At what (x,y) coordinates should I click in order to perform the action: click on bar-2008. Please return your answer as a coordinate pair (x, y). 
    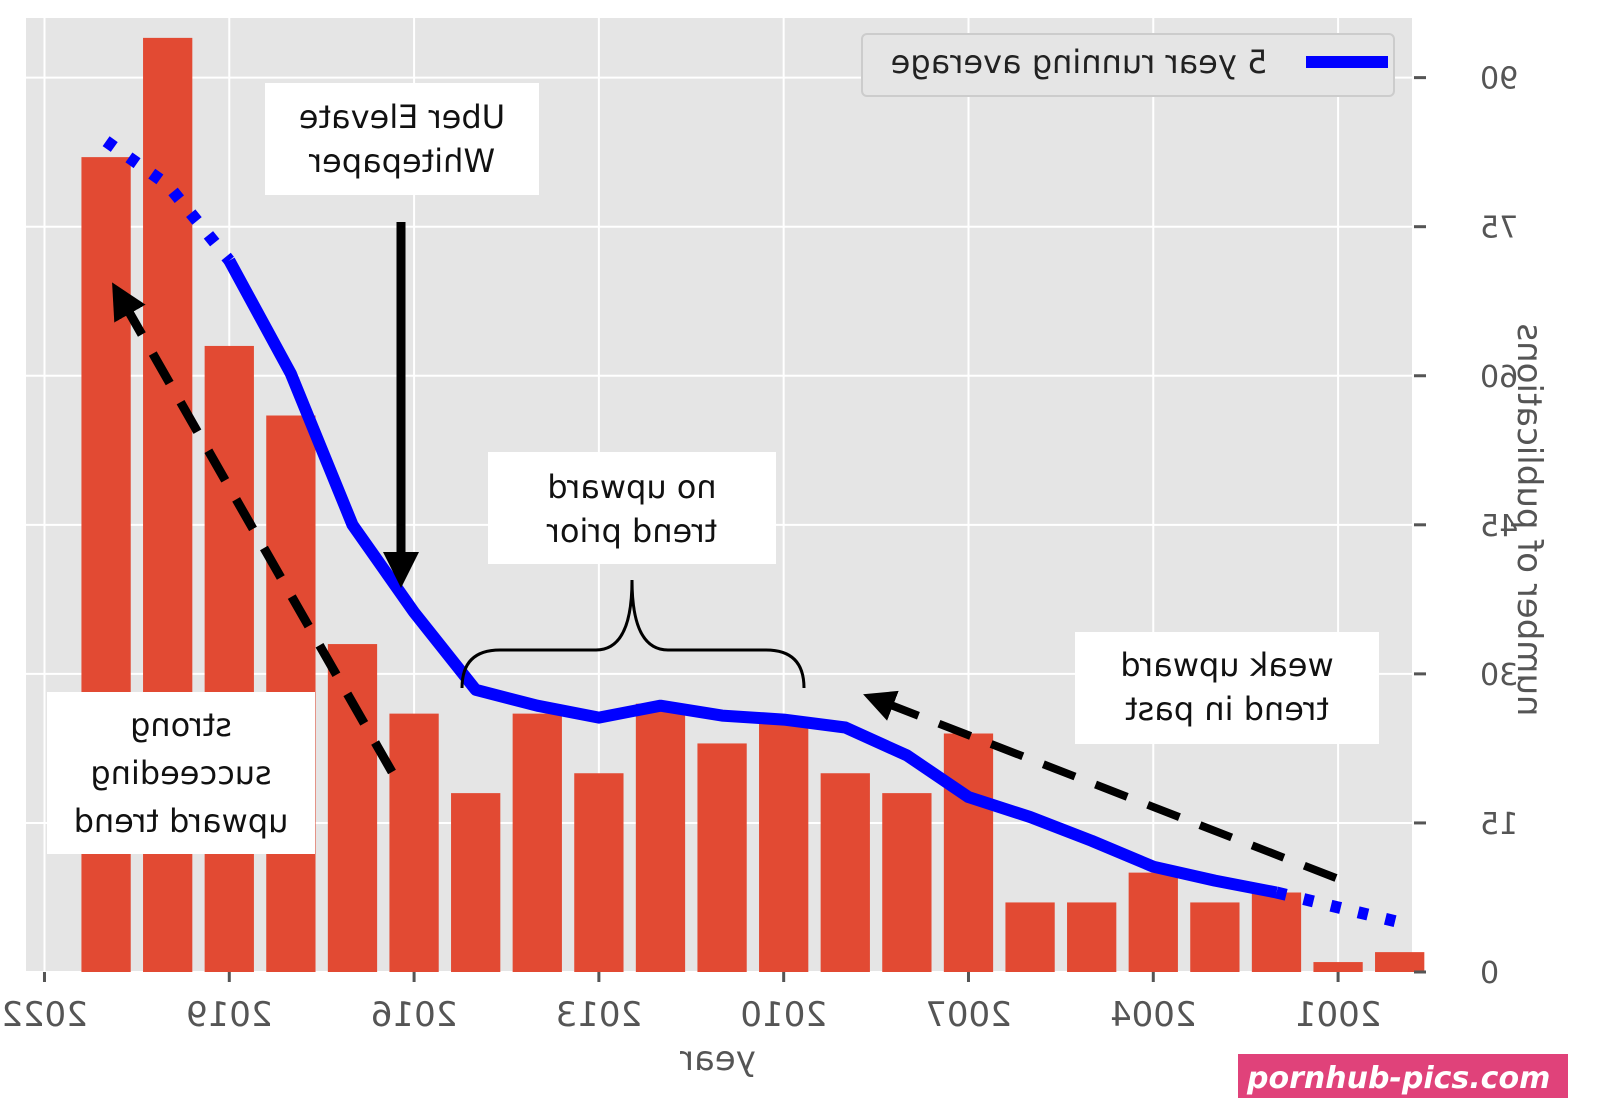
    Looking at the image, I should click on (907, 882).